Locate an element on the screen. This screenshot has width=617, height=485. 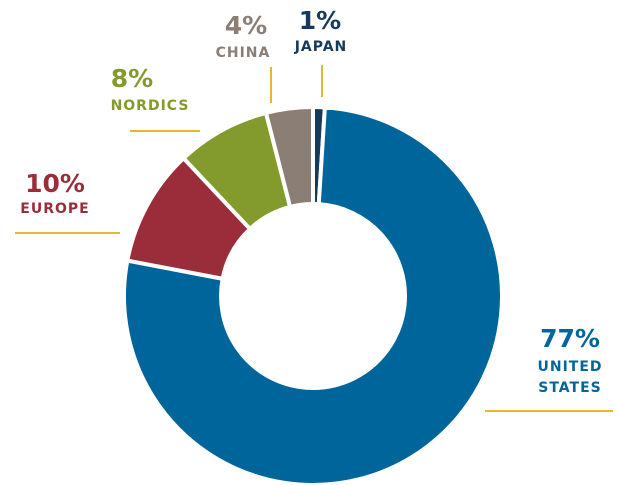
value-label: 8% is located at coordinates (132, 78).